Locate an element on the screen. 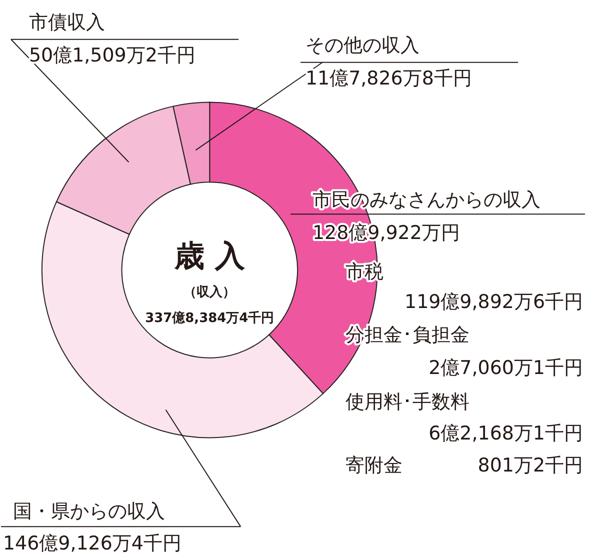 Image resolution: width=589 pixels, height=557 pixels. slice-label: 市債収入 is located at coordinates (66, 22).